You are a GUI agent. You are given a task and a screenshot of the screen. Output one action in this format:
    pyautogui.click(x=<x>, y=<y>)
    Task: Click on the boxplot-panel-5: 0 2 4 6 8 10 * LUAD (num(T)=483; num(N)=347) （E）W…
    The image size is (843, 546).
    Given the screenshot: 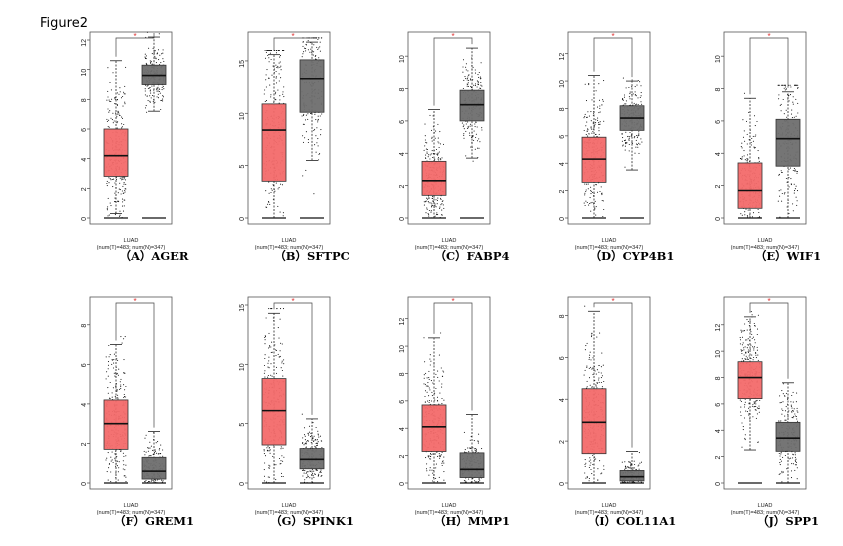 What is the action you would take?
    pyautogui.click(x=779, y=155)
    